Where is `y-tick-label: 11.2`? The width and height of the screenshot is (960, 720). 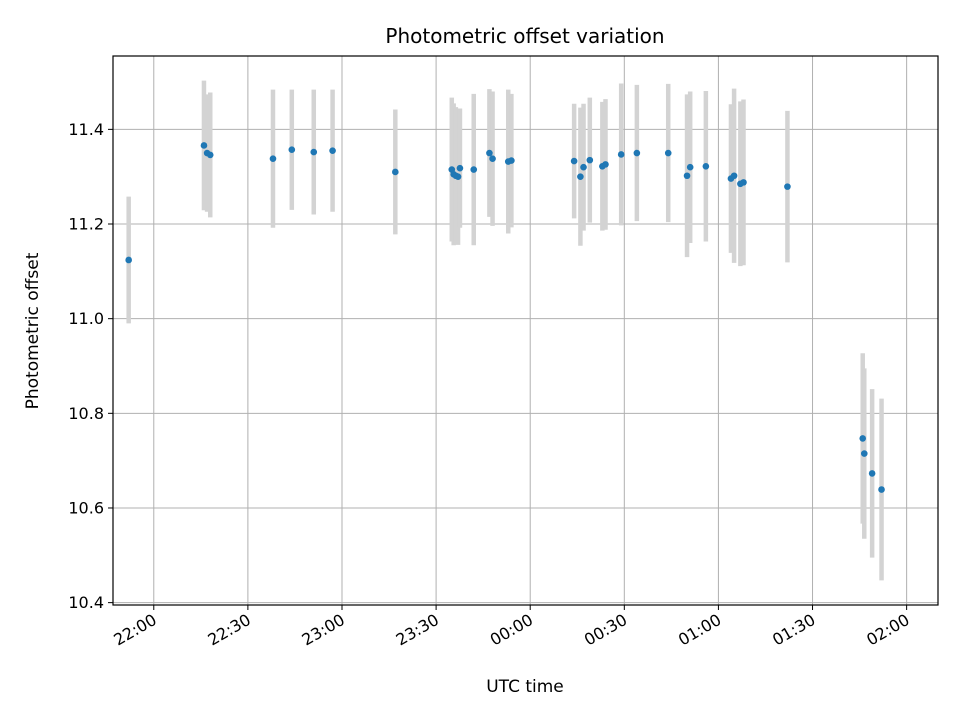 y-tick-label: 11.2 is located at coordinates (86, 224).